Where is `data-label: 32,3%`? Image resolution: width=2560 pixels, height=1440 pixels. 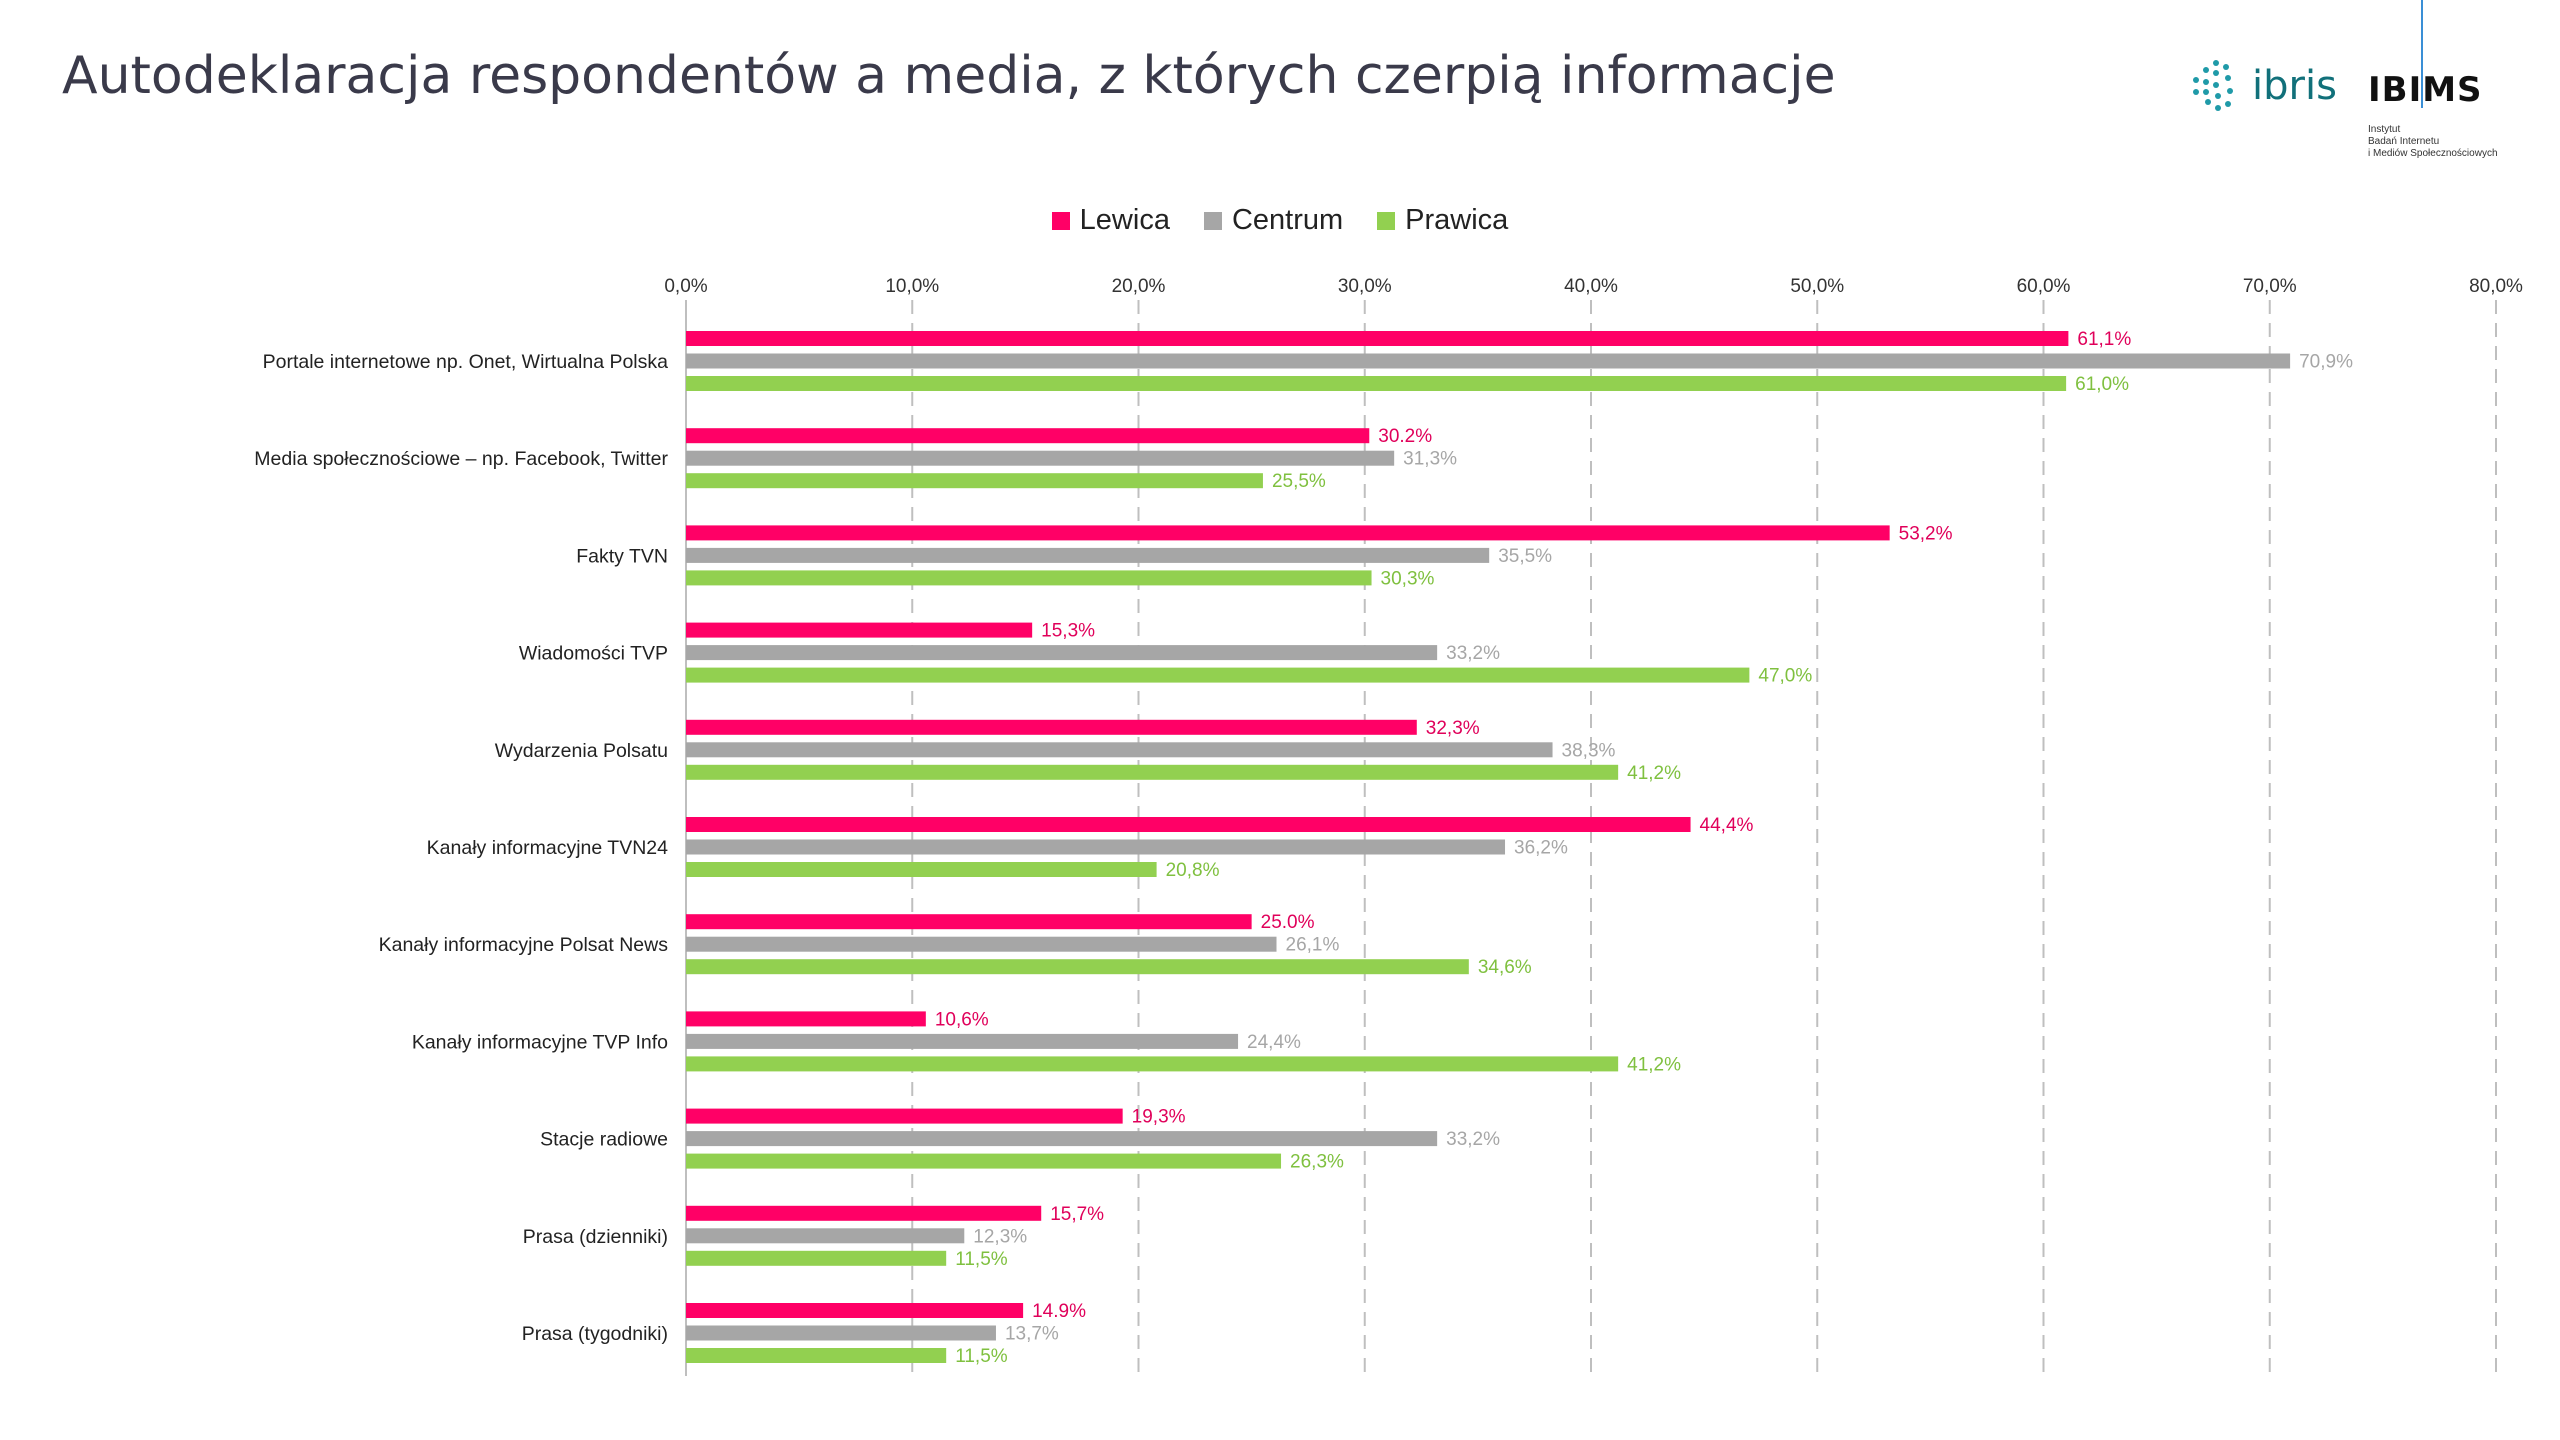 data-label: 32,3% is located at coordinates (1453, 728).